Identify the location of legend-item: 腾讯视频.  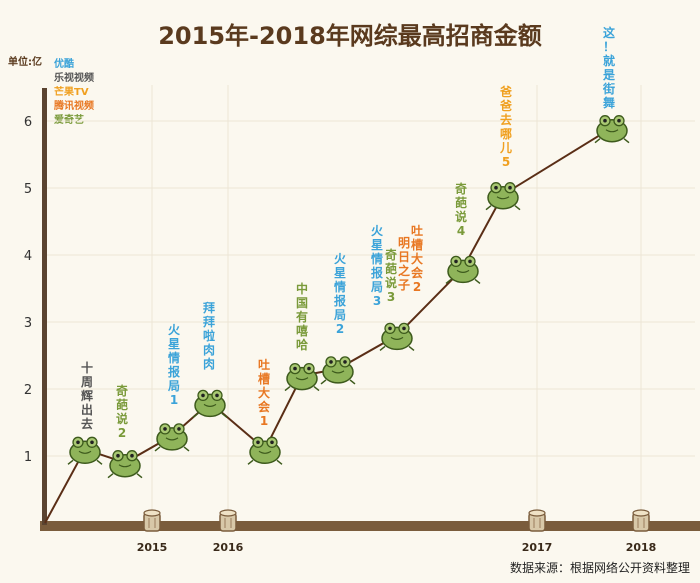
(73, 105).